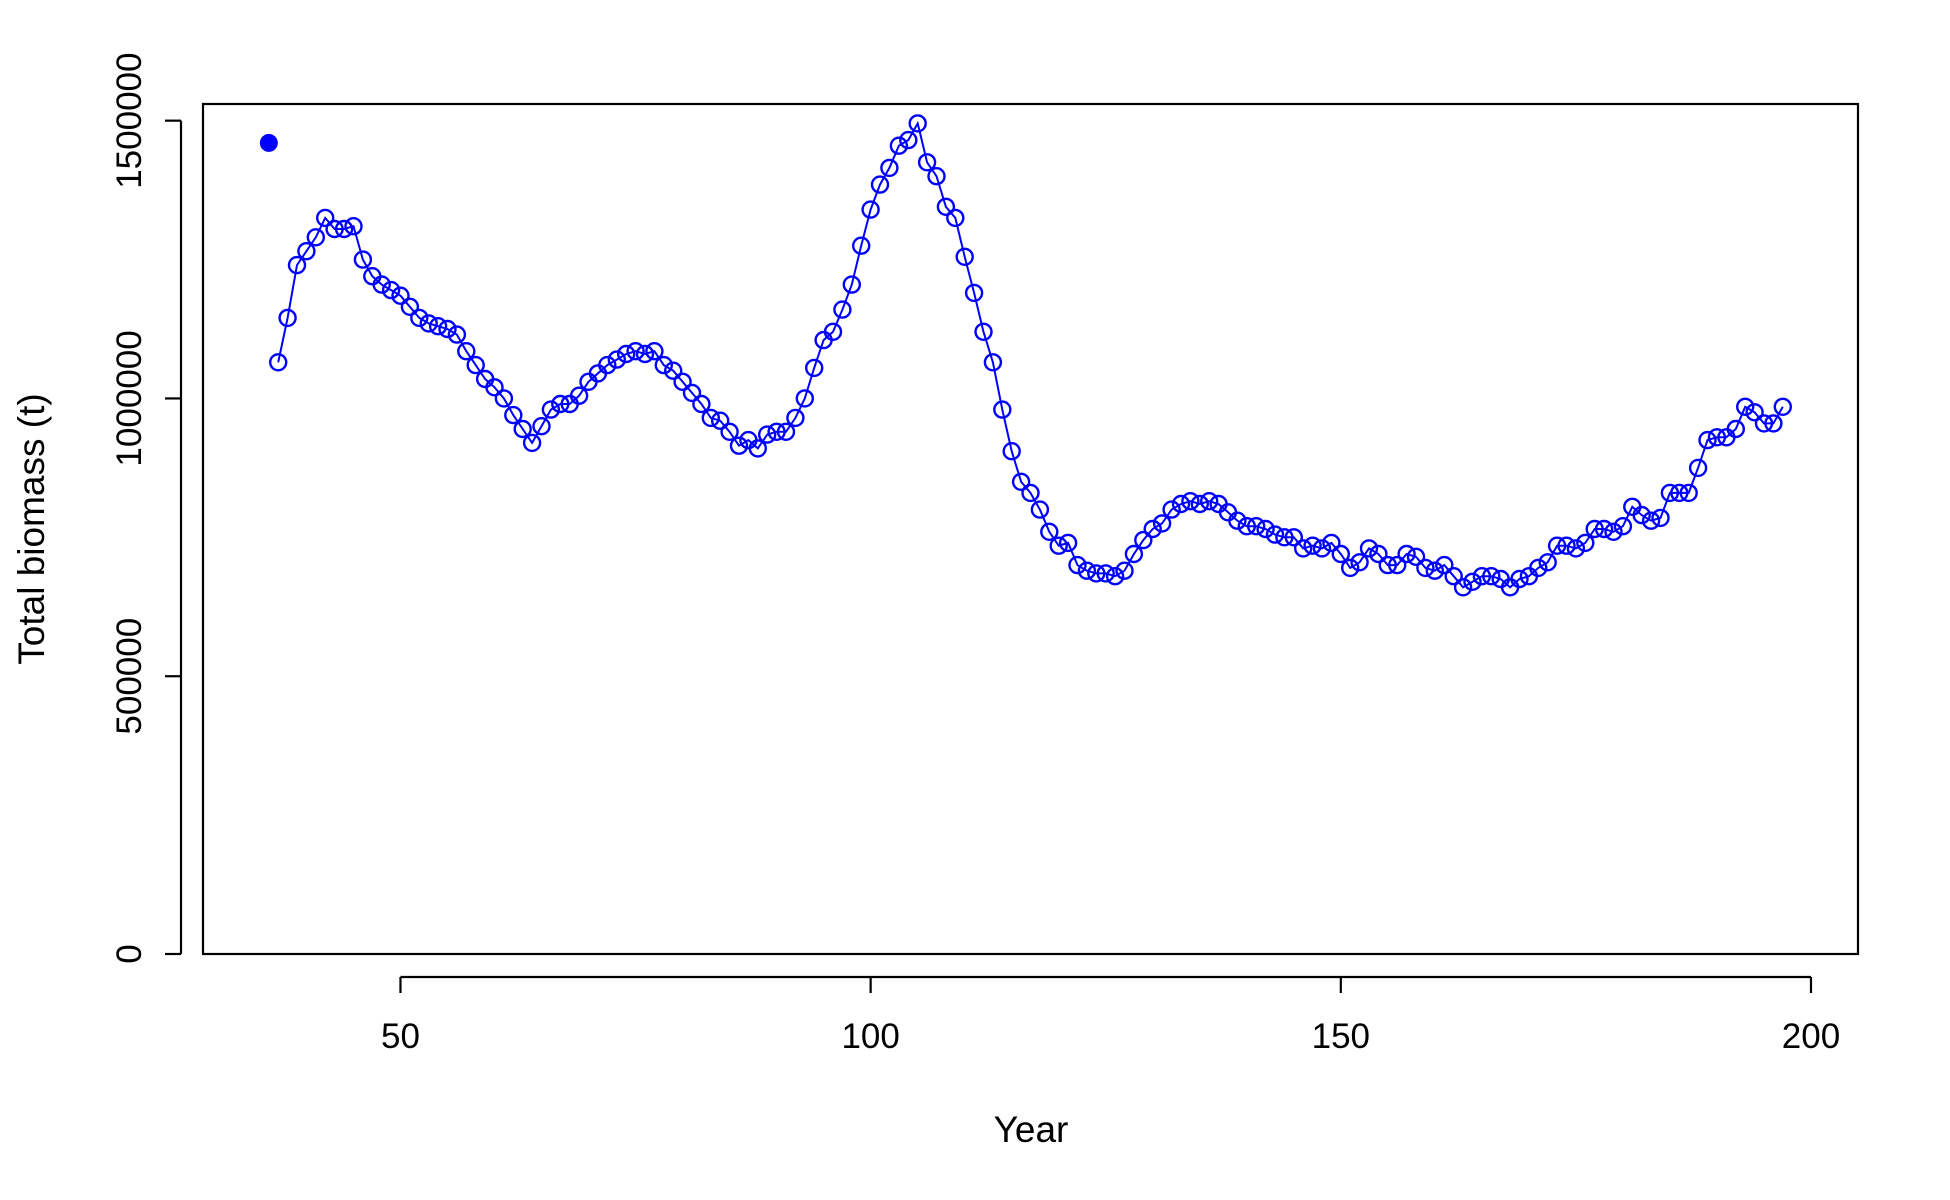  What do you see at coordinates (1031, 1129) in the screenshot?
I see `x-axis-label: Year` at bounding box center [1031, 1129].